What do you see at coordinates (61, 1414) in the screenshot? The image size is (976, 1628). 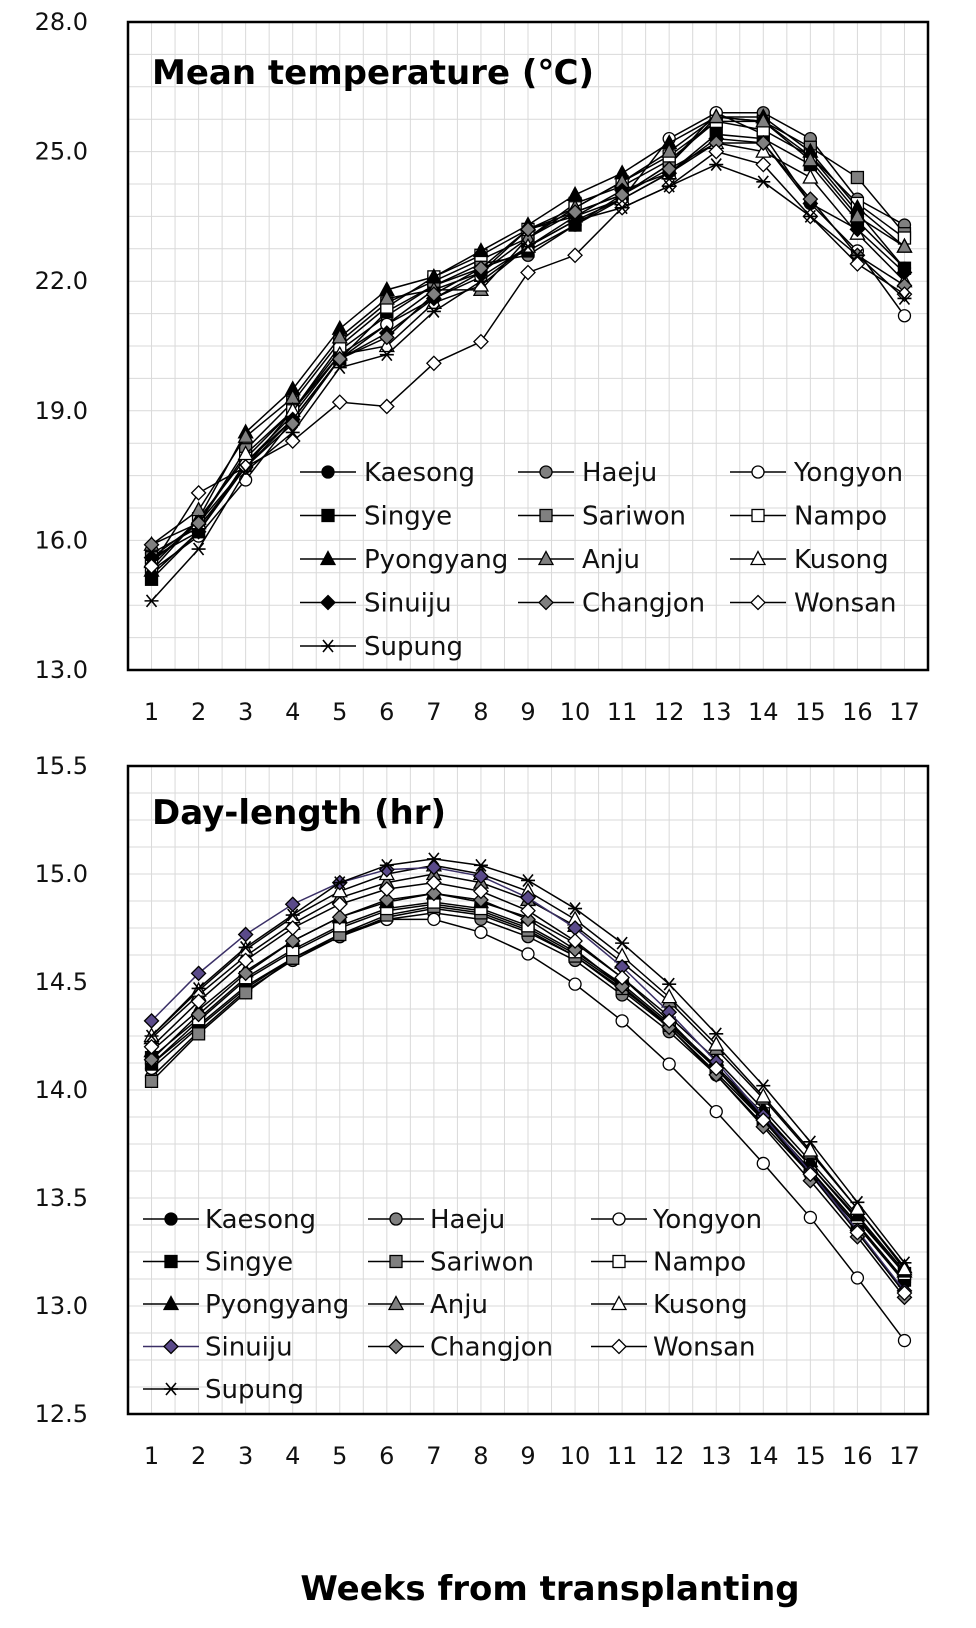 I see `y-tick-label: 12.5` at bounding box center [61, 1414].